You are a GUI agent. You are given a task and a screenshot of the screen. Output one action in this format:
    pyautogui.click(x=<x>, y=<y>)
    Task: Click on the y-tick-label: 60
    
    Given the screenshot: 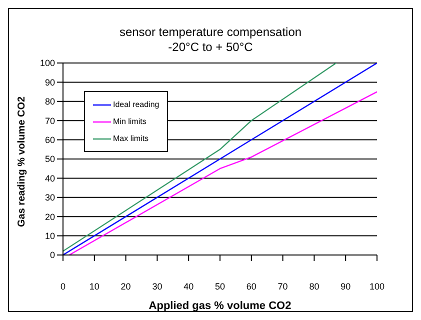 What is the action you would take?
    pyautogui.click(x=49, y=139)
    